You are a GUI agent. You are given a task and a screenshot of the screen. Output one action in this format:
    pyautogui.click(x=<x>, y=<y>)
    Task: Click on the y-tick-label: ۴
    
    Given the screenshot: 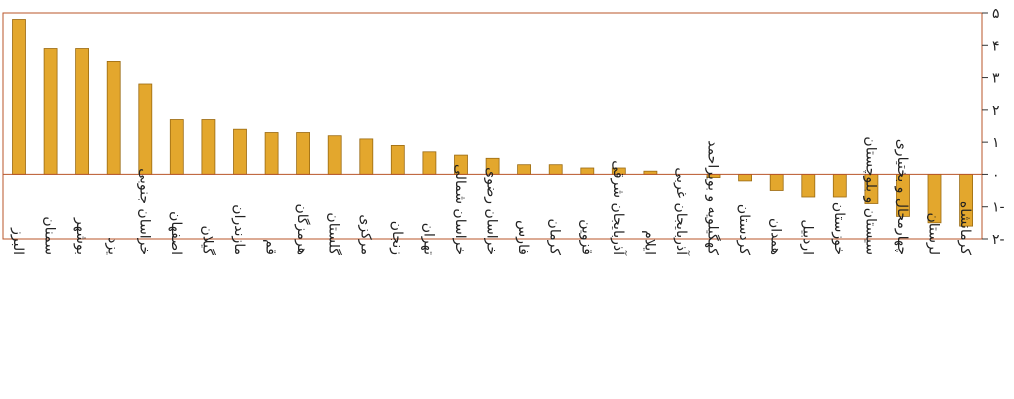 What is the action you would take?
    pyautogui.click(x=996, y=46)
    